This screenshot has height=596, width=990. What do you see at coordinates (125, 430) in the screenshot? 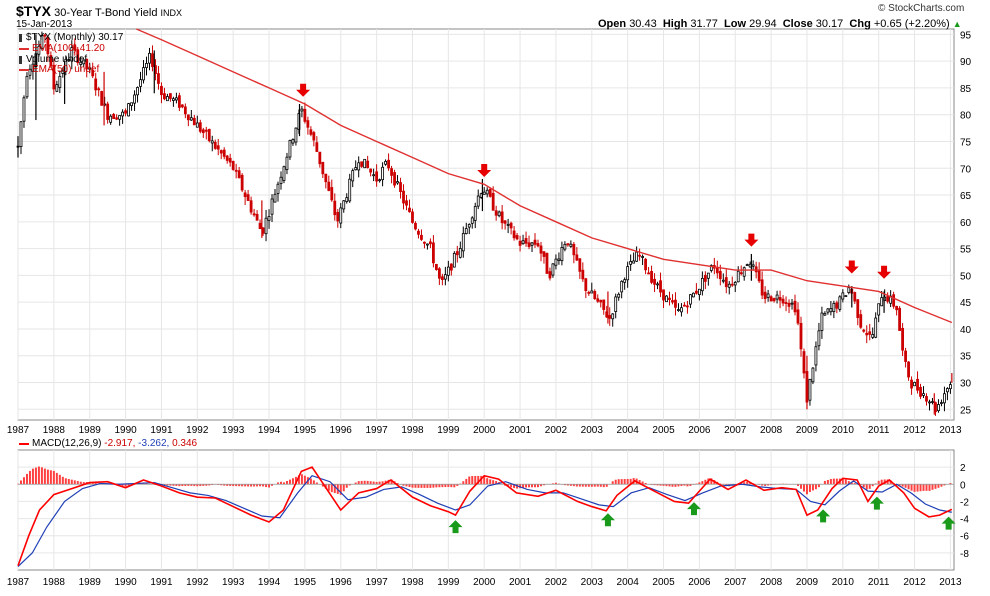
I see `x-tick-label-price: 1990` at bounding box center [125, 430].